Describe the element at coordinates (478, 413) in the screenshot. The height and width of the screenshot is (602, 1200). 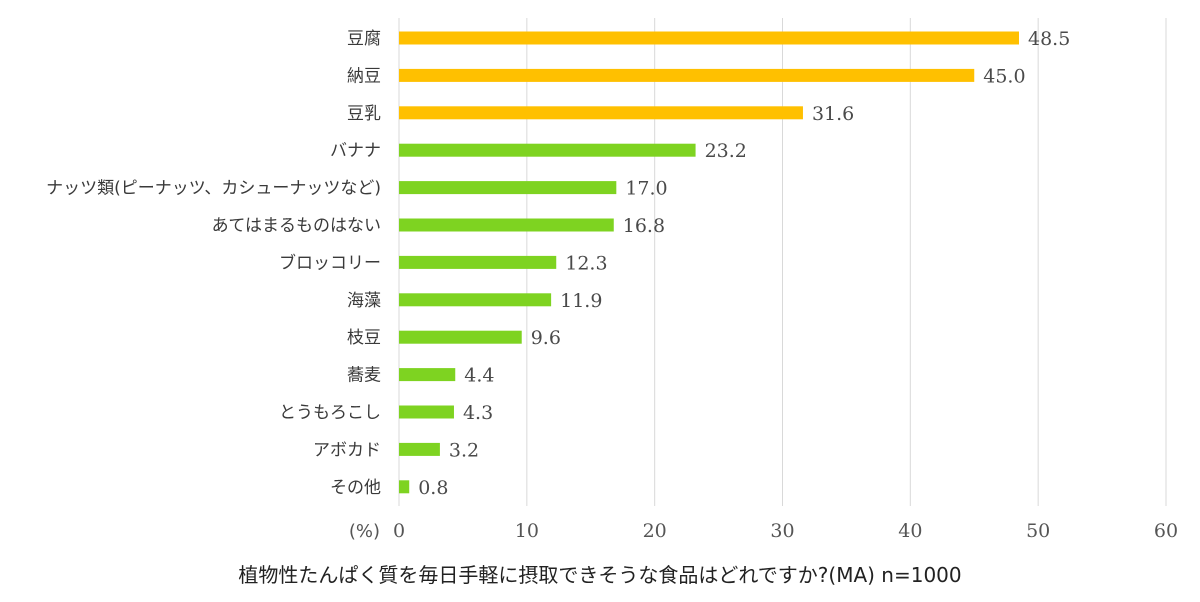
I see `data-label: 4.3` at that location.